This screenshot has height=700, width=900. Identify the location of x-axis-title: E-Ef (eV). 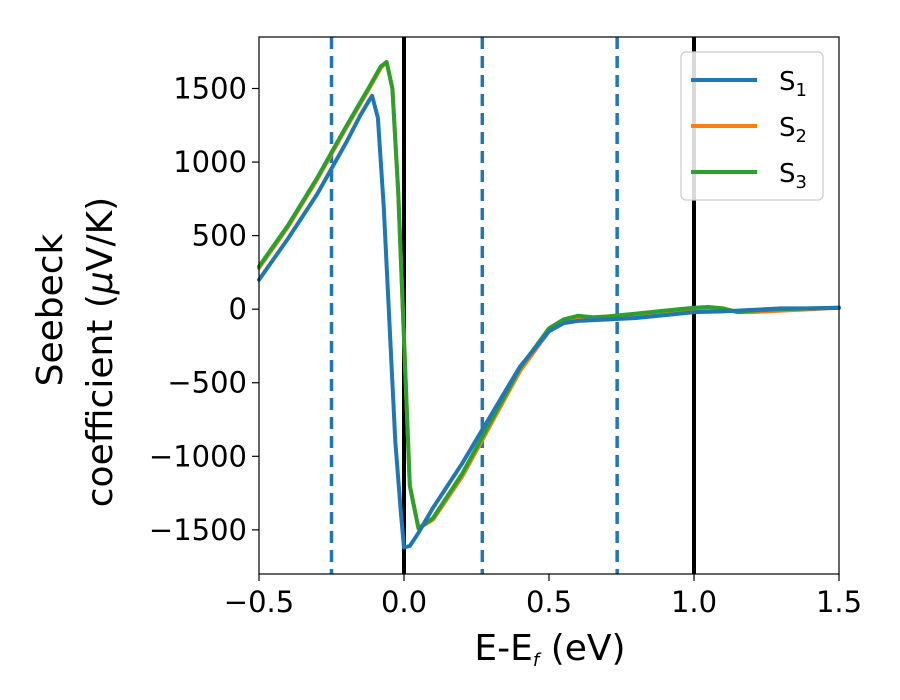
(549, 649).